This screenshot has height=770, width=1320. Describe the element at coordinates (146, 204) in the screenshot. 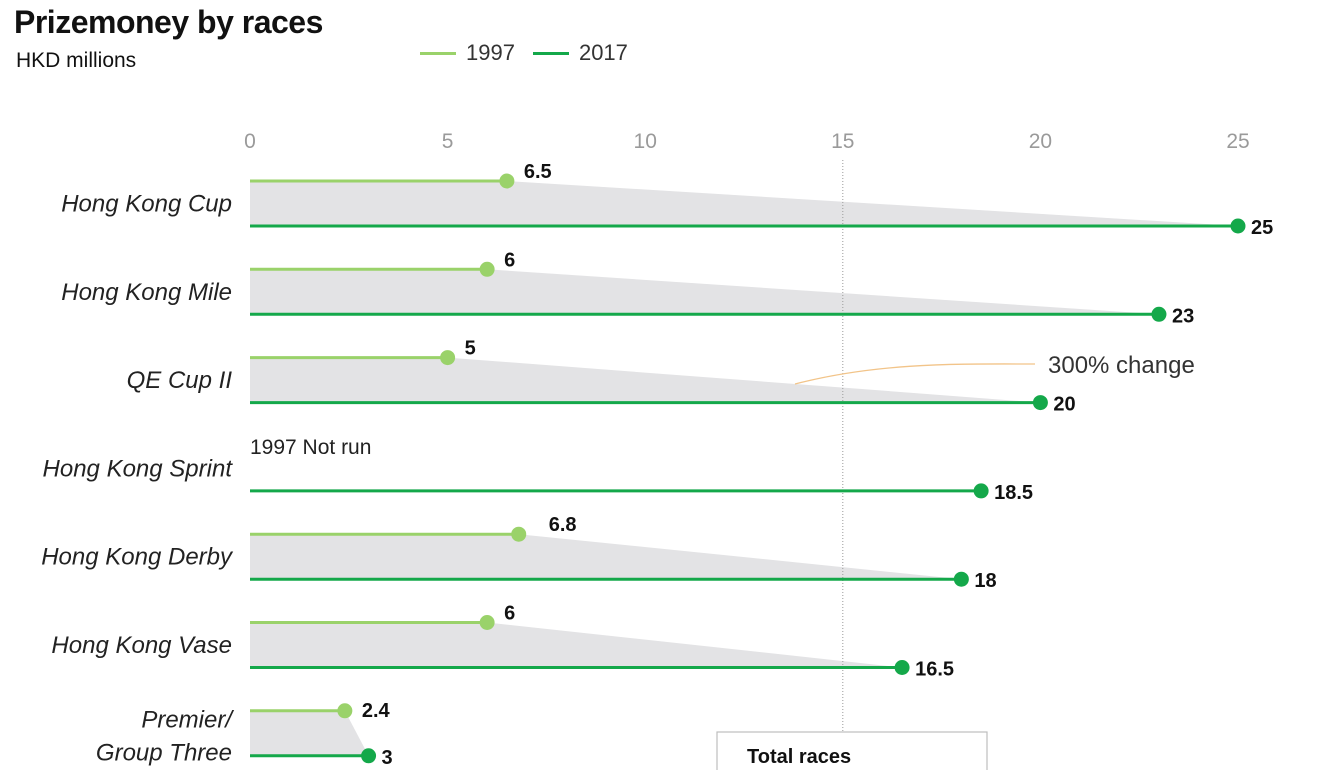

I see `category-label: Hong Kong Cup` at that location.